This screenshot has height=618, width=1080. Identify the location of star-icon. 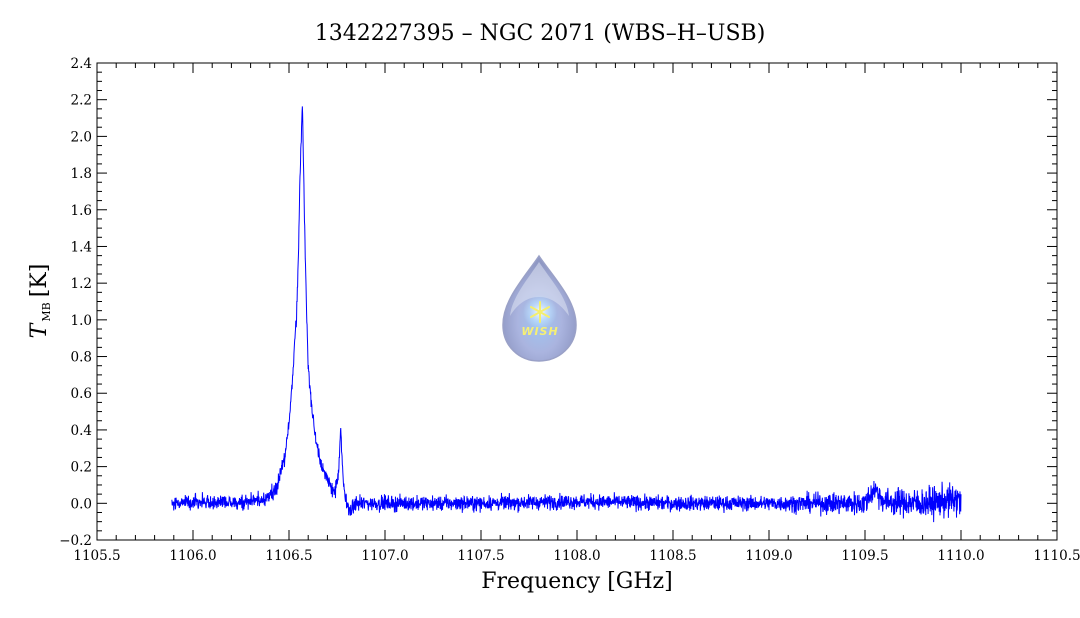
(540, 312).